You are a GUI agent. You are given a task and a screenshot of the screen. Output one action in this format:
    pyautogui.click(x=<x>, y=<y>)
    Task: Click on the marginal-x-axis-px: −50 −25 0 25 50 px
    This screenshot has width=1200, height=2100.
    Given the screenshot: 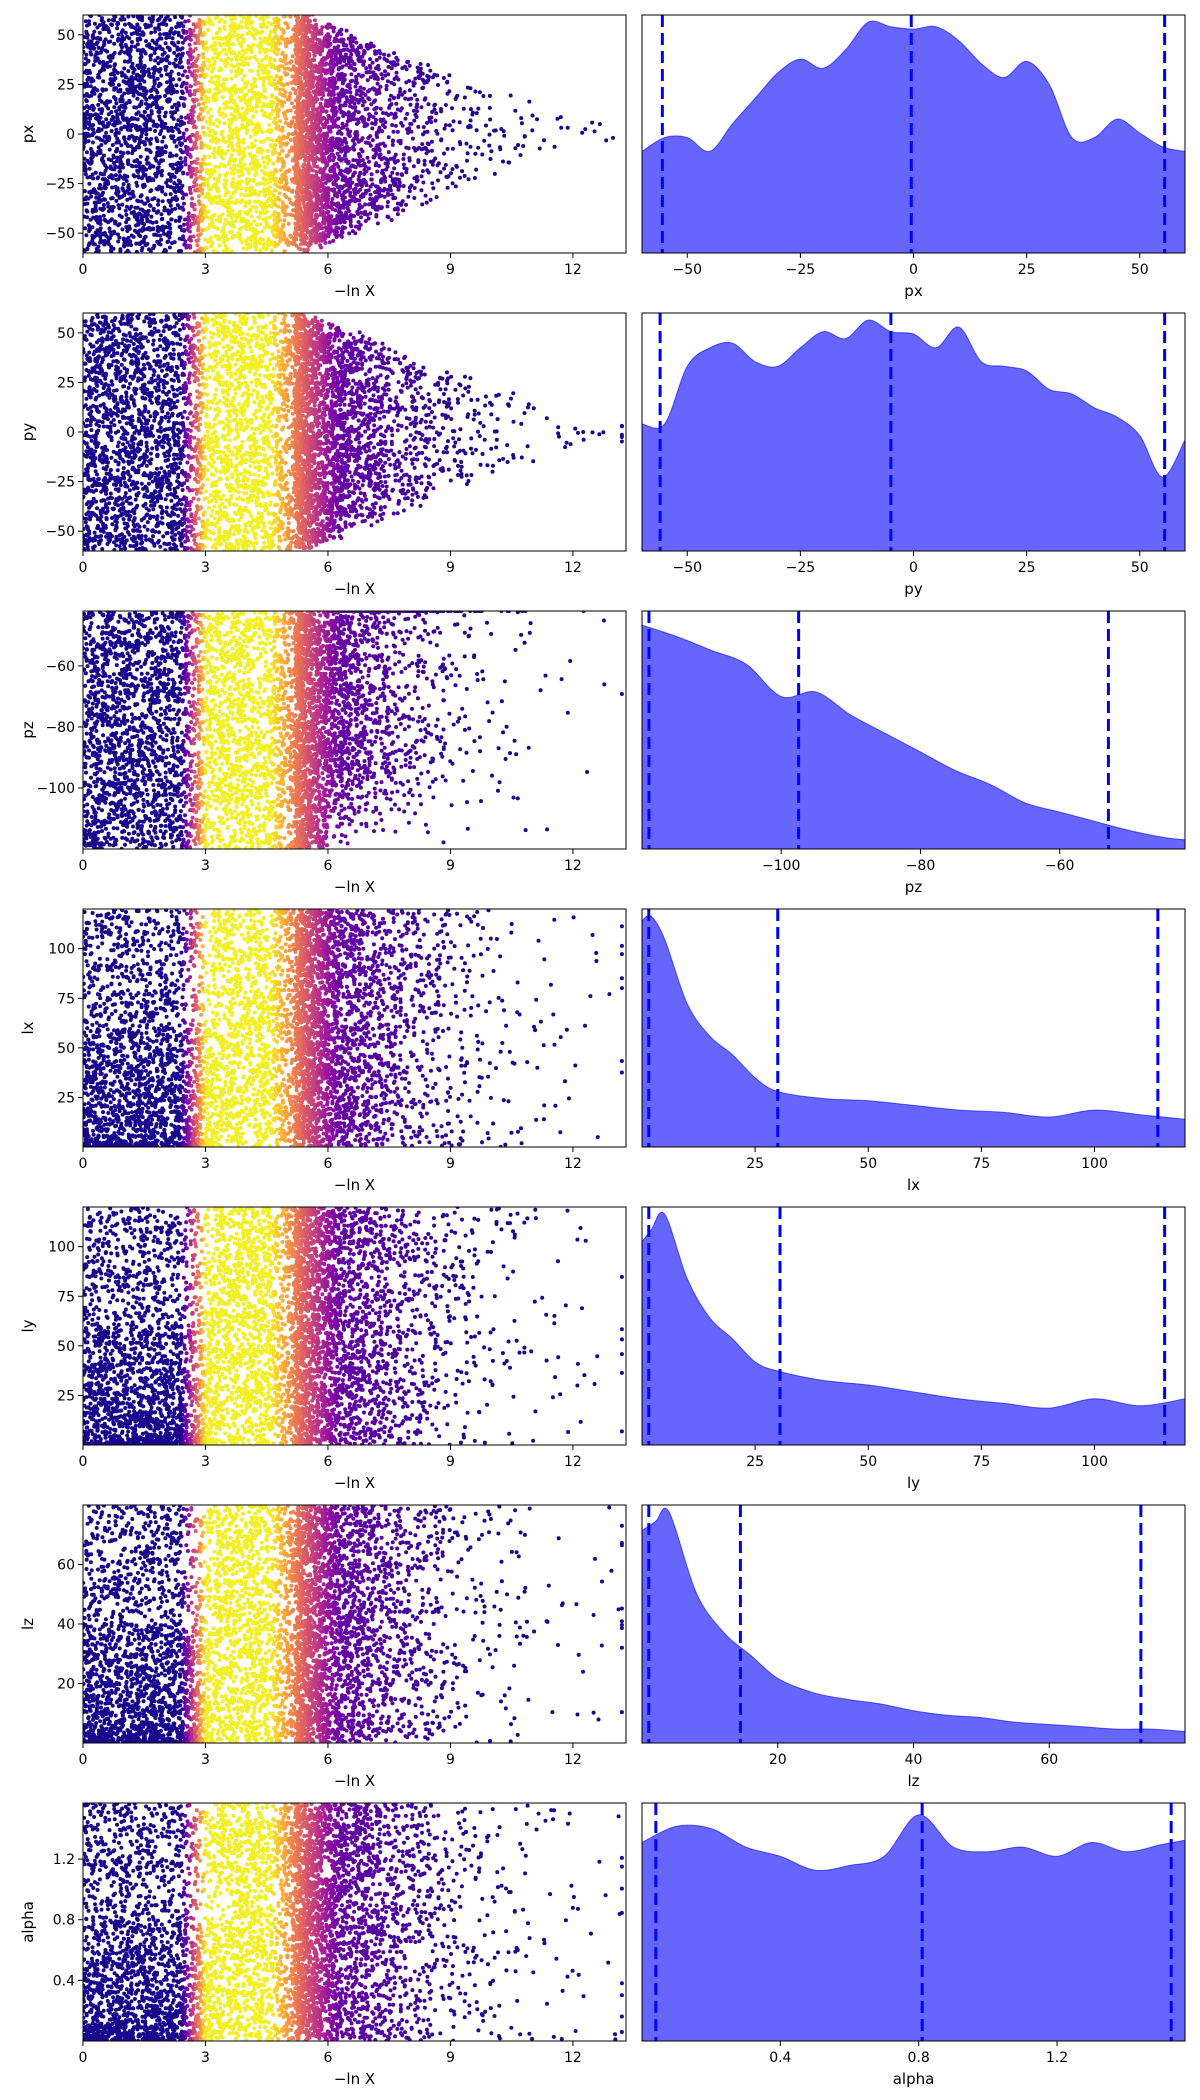 What is the action you would take?
    pyautogui.click(x=910, y=276)
    